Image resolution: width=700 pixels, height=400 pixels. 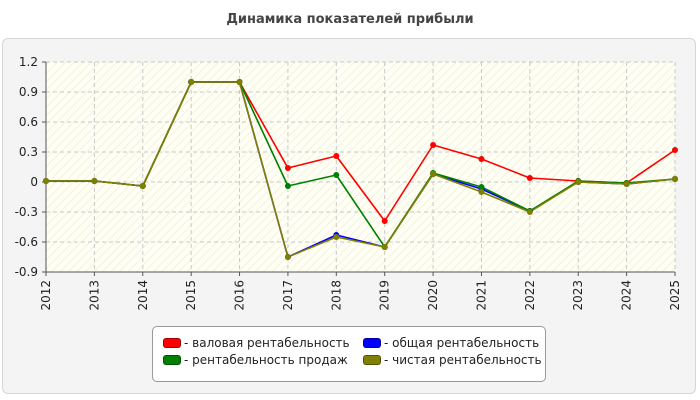 What do you see at coordinates (266, 360) in the screenshot?
I see `legend-label-sales: - рентабельность продаж` at bounding box center [266, 360].